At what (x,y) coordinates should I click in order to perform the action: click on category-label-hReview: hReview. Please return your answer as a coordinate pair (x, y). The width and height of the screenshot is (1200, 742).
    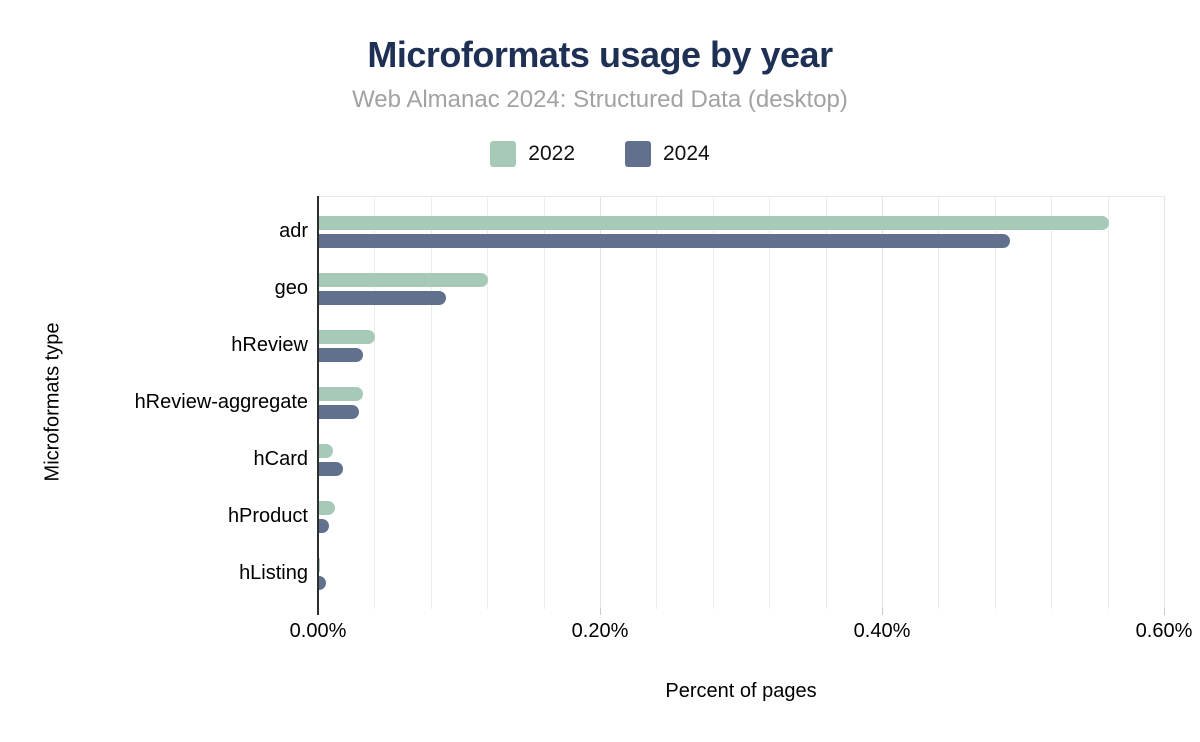
    Looking at the image, I should click on (269, 345).